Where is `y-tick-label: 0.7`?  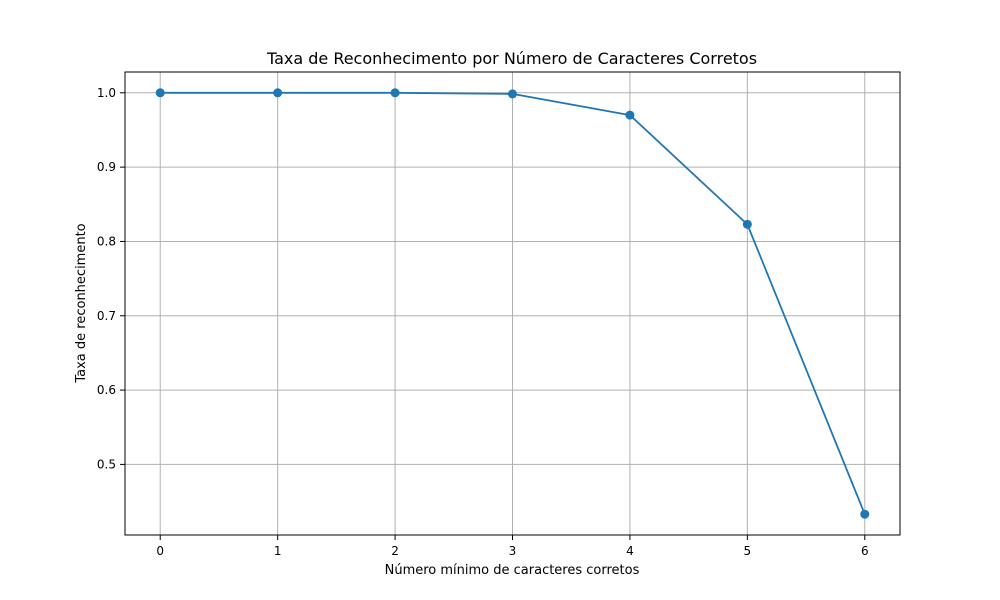 y-tick-label: 0.7 is located at coordinates (106, 316).